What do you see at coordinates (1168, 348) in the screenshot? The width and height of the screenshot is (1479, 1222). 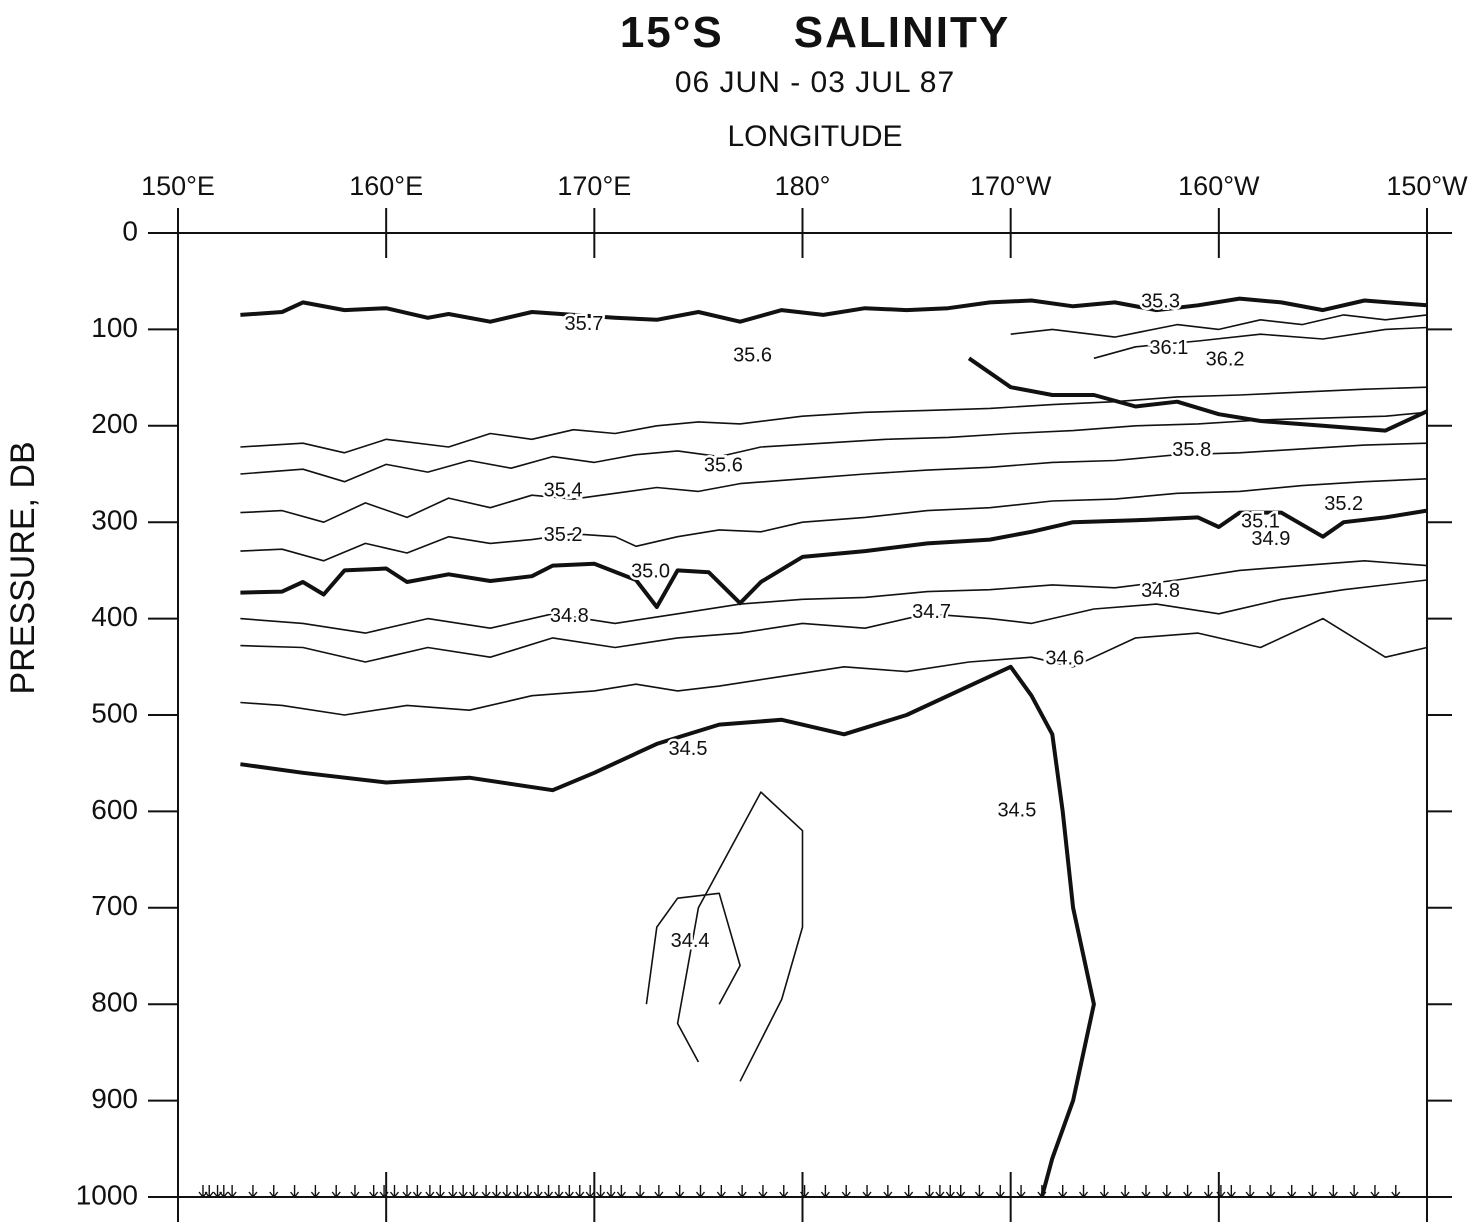 I see `contour-label-1: 36.1` at bounding box center [1168, 348].